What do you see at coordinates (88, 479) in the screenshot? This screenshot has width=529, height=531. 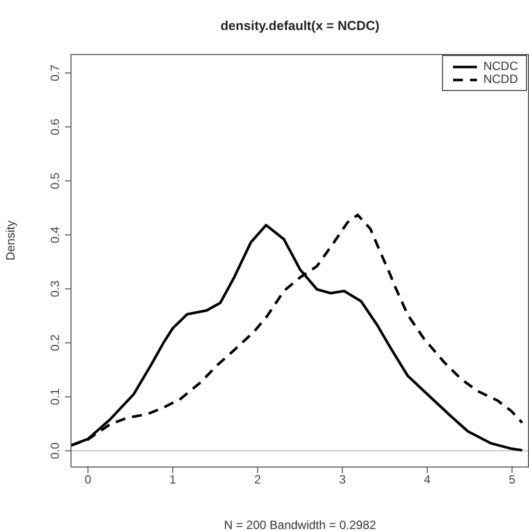 I see `x-tick-label: 0` at bounding box center [88, 479].